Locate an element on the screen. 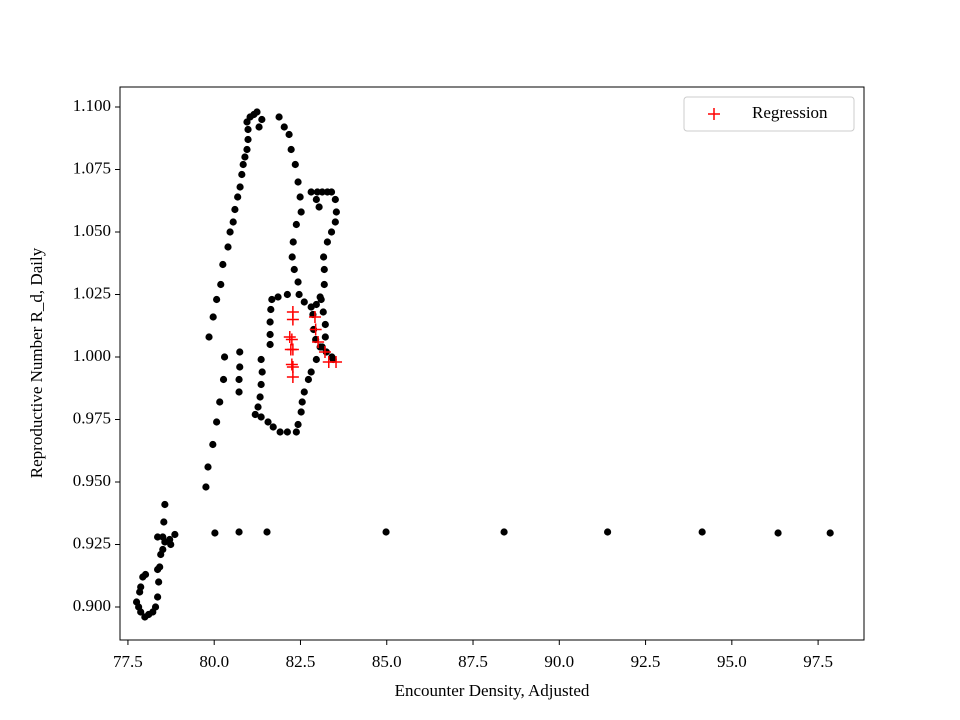 The width and height of the screenshot is (960, 720). x-tick-label: 97.5 is located at coordinates (818, 661).